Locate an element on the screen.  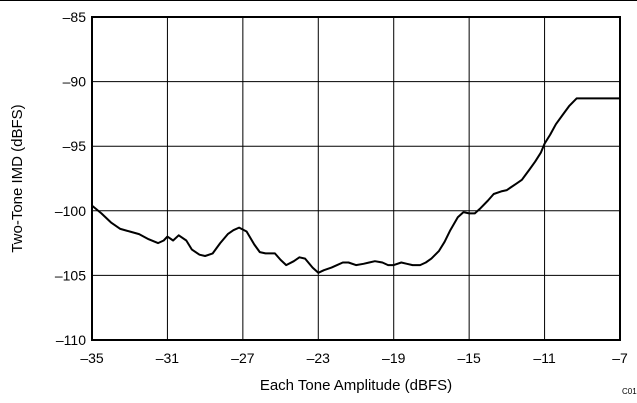
x-tick-label: –27 is located at coordinates (243, 358).